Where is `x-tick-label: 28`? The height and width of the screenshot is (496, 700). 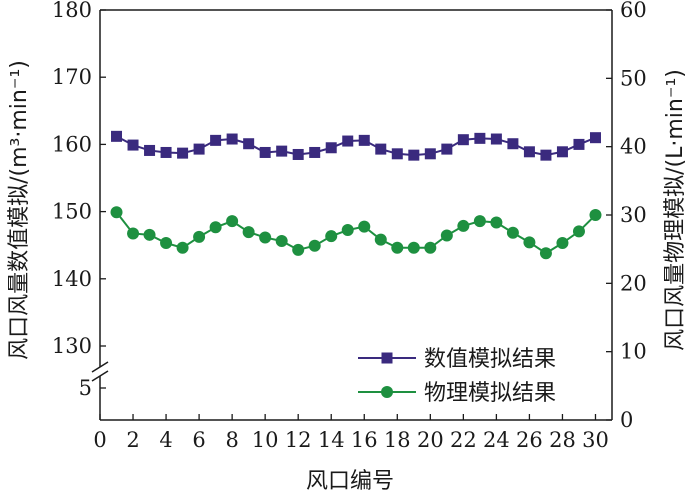 x-tick-label: 28 is located at coordinates (562, 440).